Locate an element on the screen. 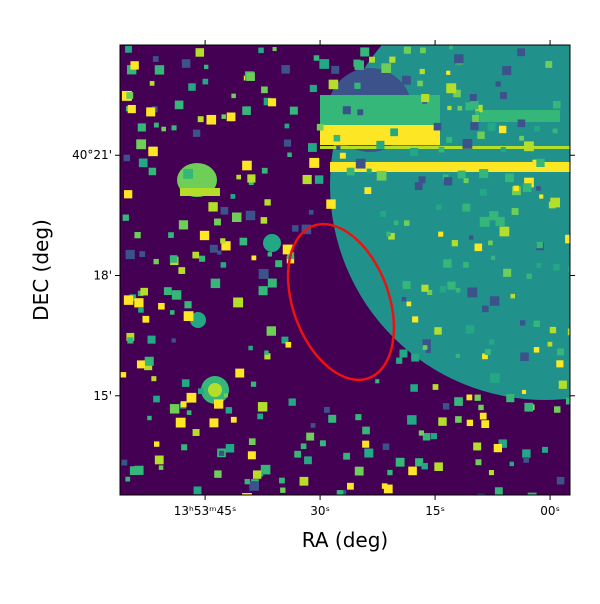 The image size is (600, 604). x-tick-label: 30ˢ is located at coordinates (320, 511).